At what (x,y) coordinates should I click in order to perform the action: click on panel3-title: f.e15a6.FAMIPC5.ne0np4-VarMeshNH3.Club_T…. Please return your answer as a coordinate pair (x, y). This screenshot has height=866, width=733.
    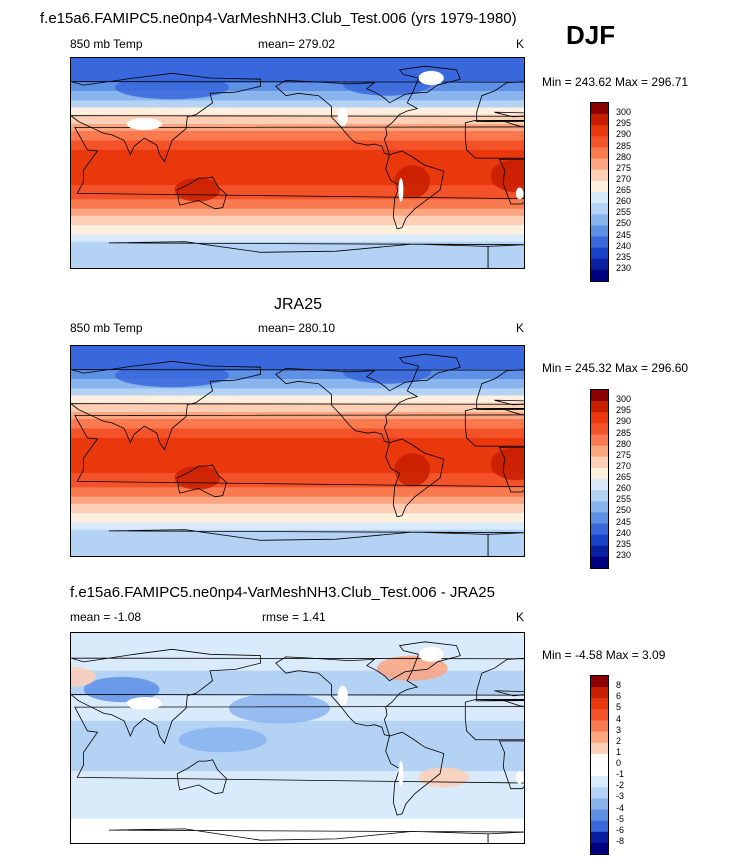
    Looking at the image, I should click on (282, 592).